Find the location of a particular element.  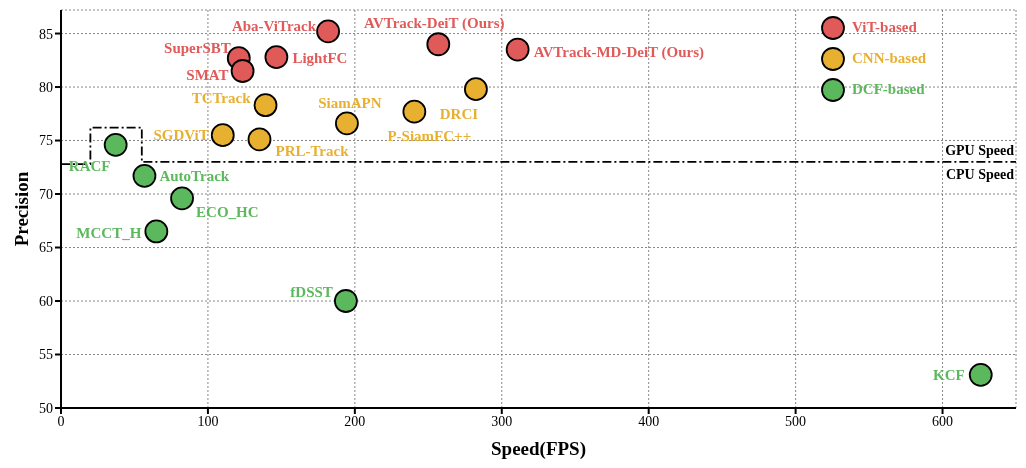

annotation: Aba-ViTrack is located at coordinates (274, 26).